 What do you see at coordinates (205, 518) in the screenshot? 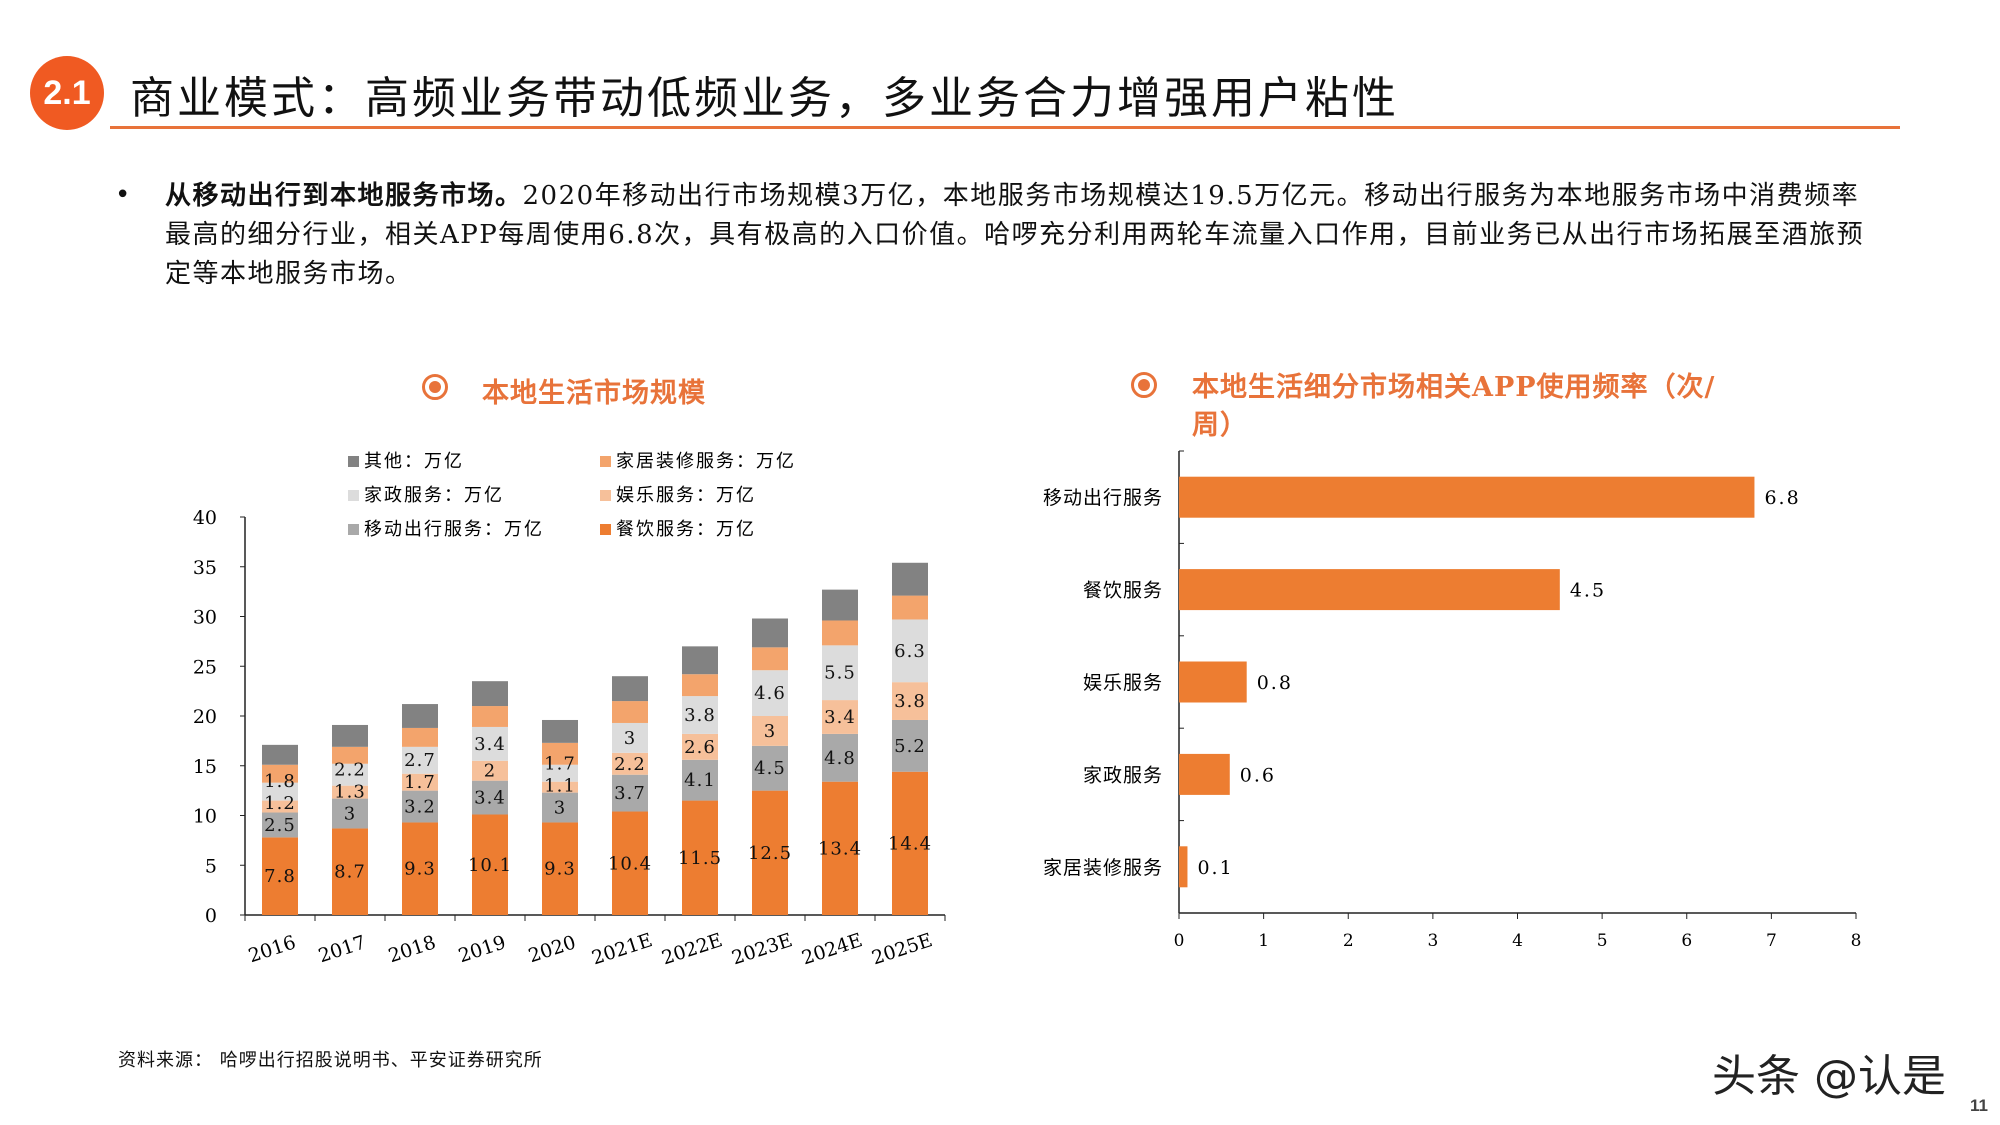
I see `y-tick-label: 40` at bounding box center [205, 518].